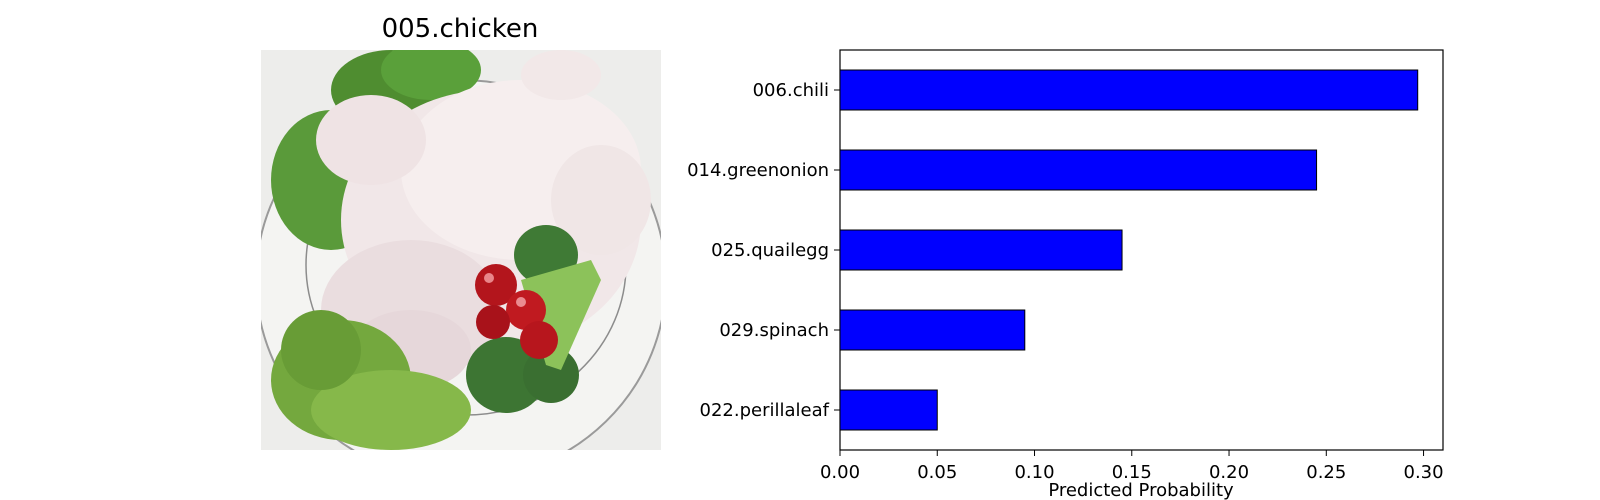 This screenshot has width=1600, height=500. What do you see at coordinates (1129, 90) in the screenshot?
I see `bar-006.chili` at bounding box center [1129, 90].